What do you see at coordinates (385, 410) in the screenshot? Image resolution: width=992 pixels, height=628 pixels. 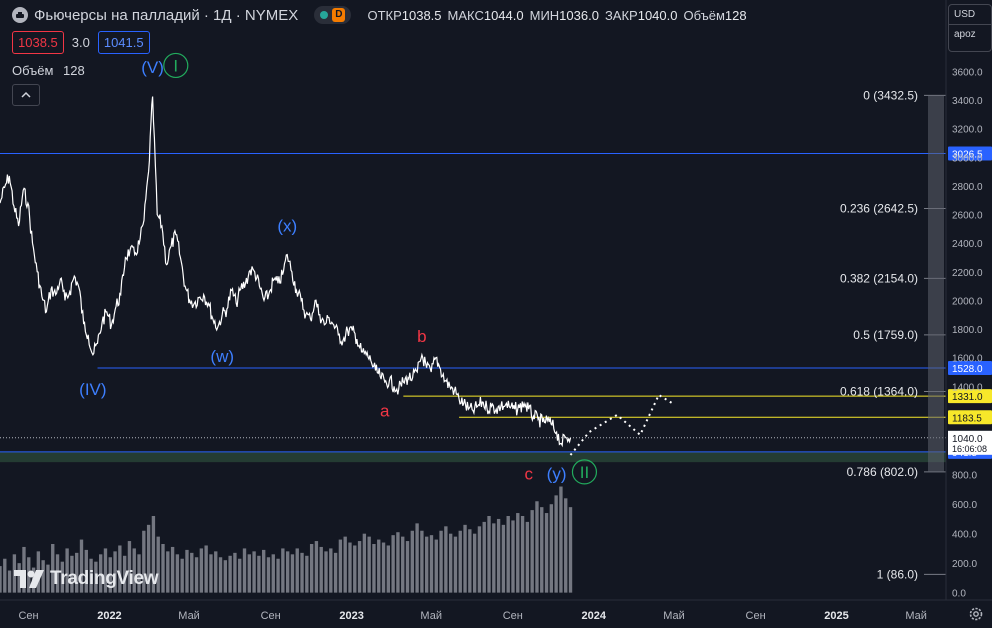 I see `wave-label: a` at bounding box center [385, 410].